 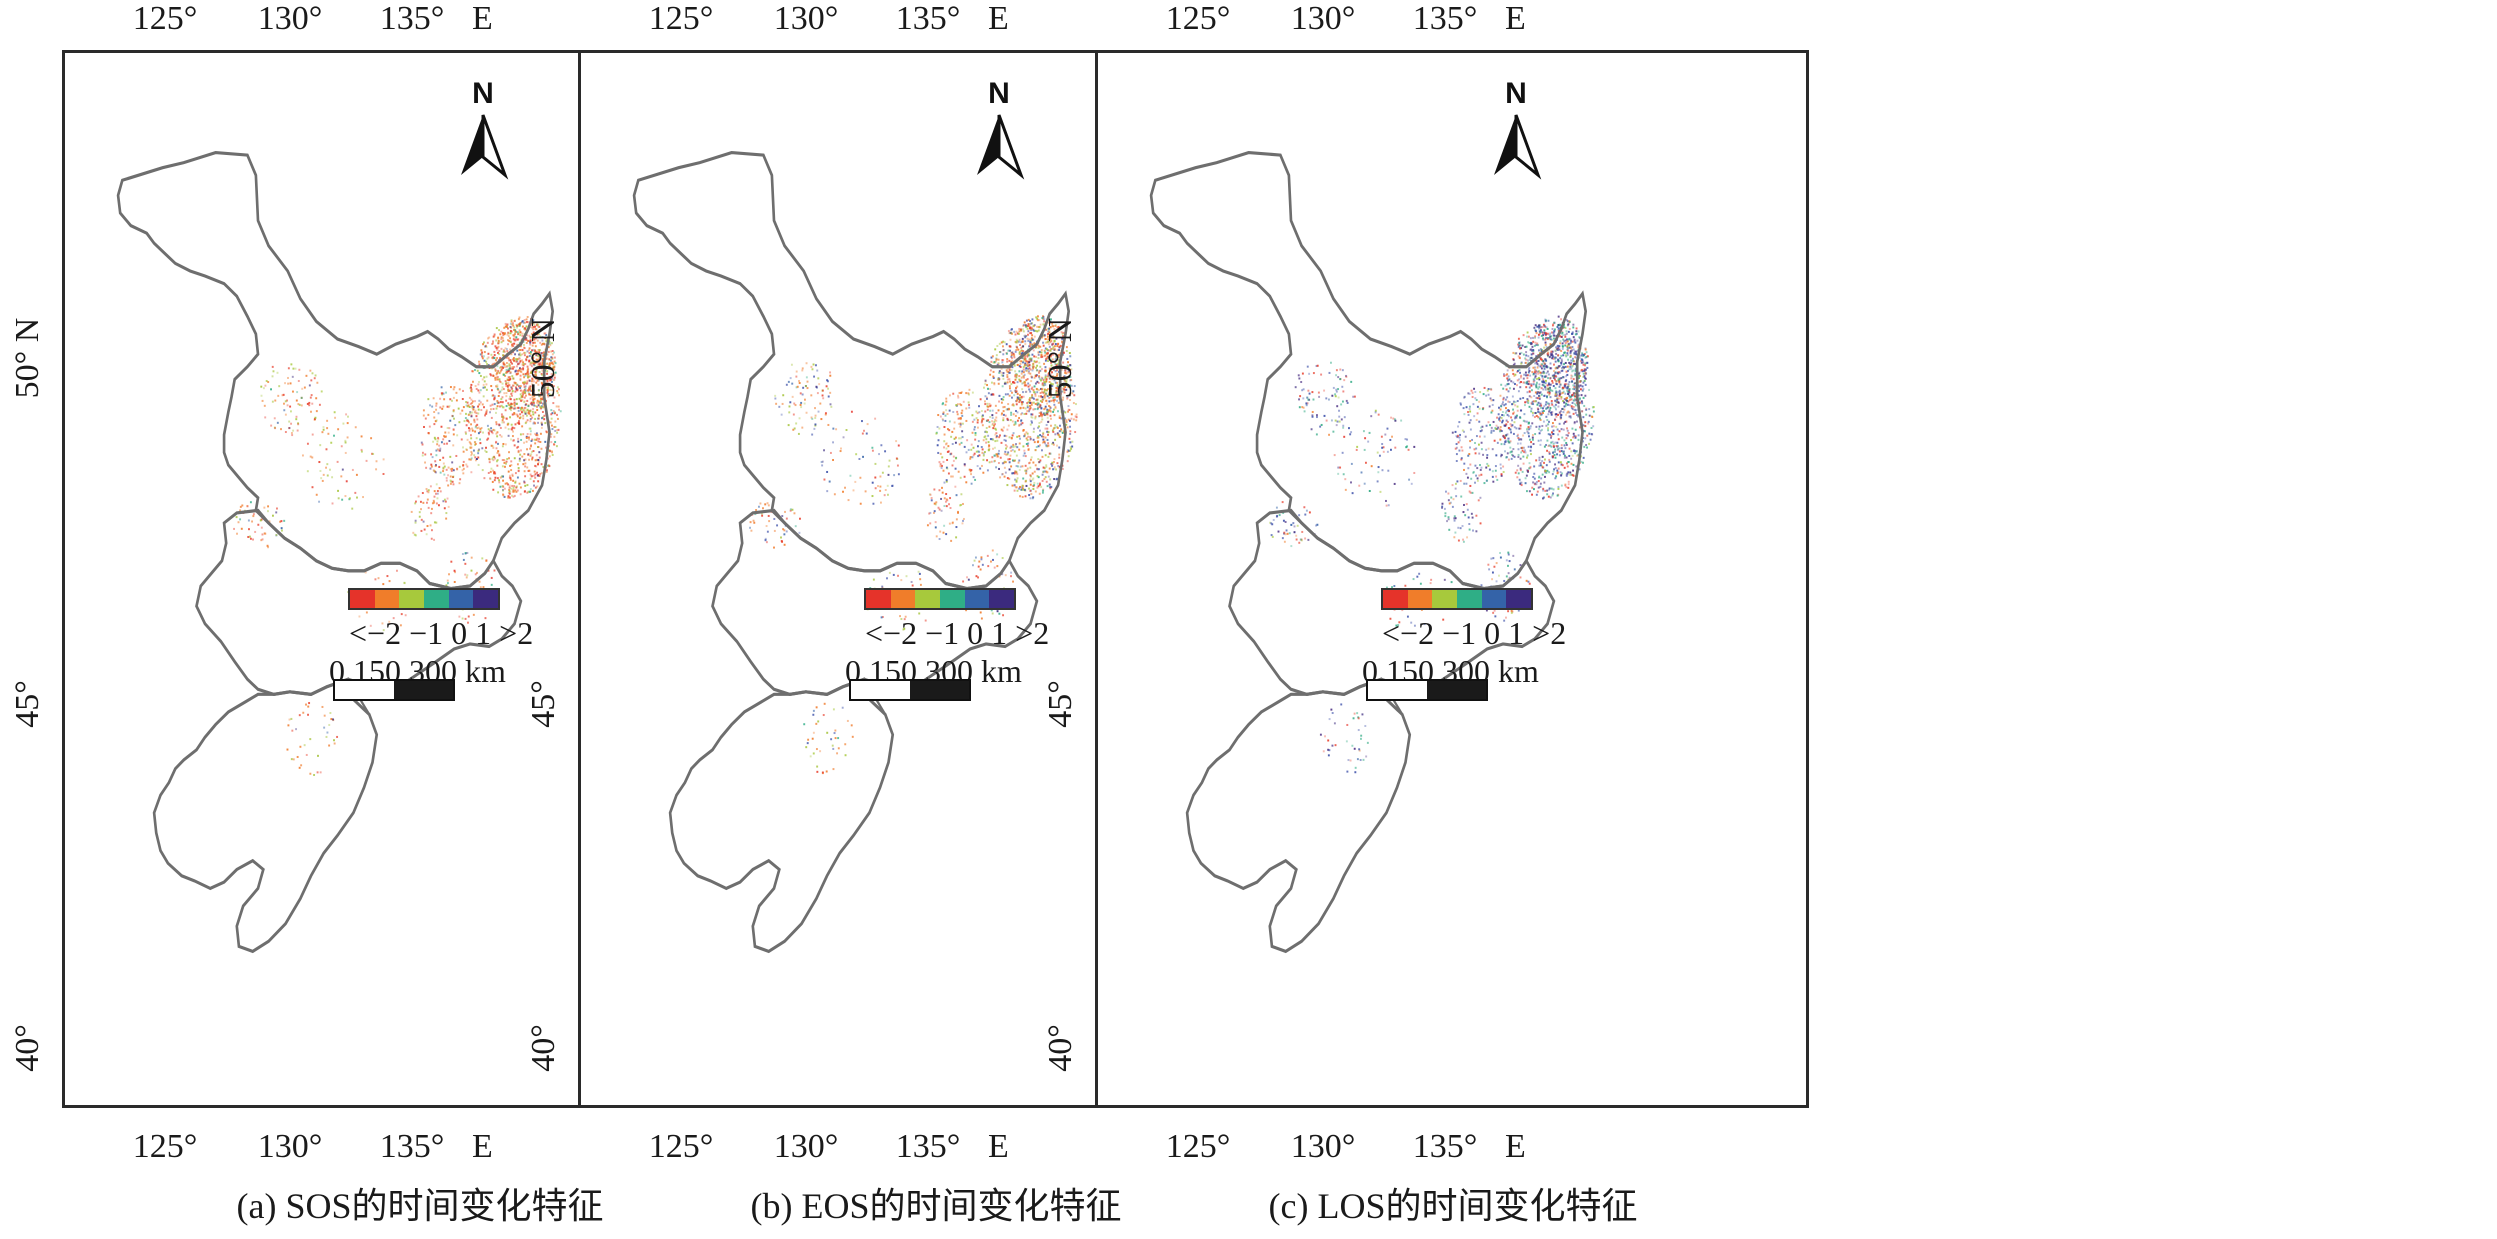 What do you see at coordinates (420, 1206) in the screenshot?
I see `panel-caption: (a) SOS的时间变化特征` at bounding box center [420, 1206].